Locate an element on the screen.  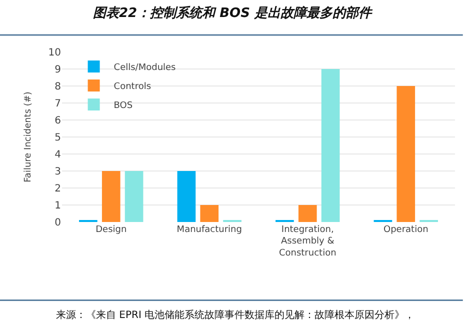
y-tick-label: 8 is located at coordinates (57, 87).